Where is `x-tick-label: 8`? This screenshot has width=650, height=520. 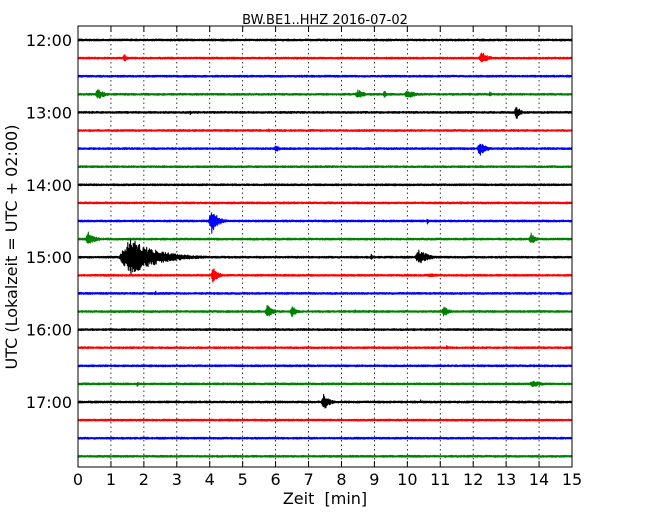
x-tick-label: 8 is located at coordinates (341, 479).